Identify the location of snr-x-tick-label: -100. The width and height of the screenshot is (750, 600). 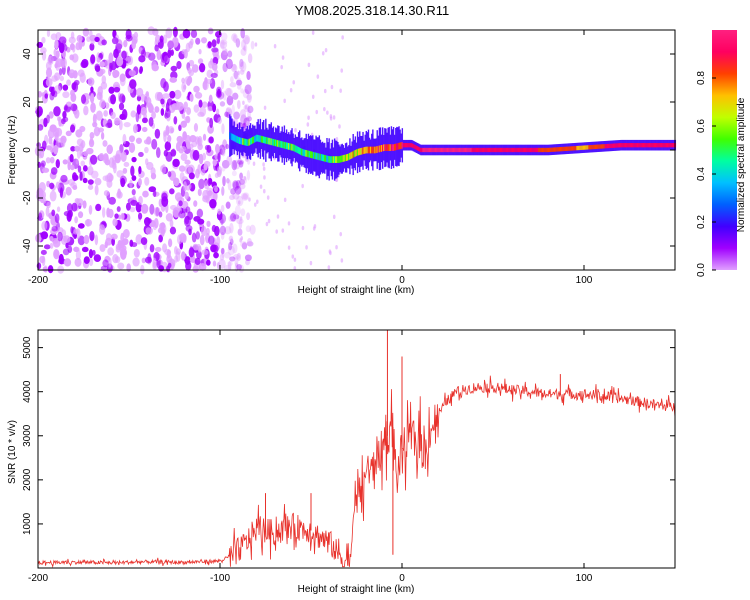
(220, 578).